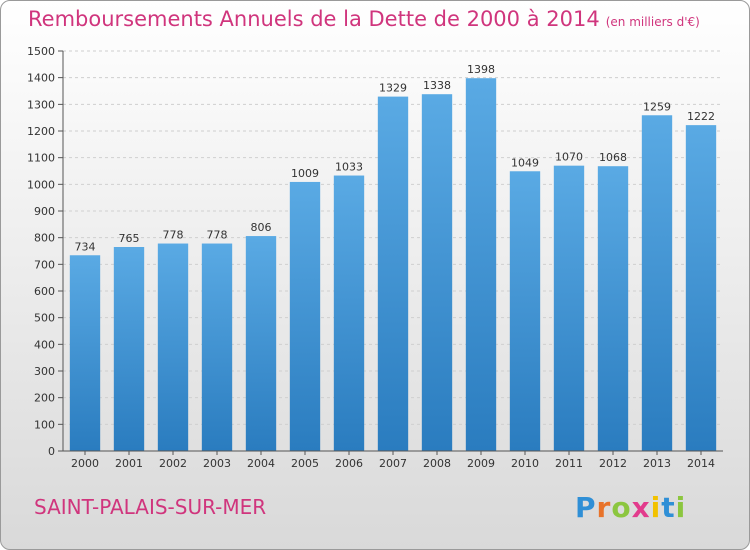 This screenshot has width=750, height=550. I want to click on logo-letter: P, so click(586, 507).